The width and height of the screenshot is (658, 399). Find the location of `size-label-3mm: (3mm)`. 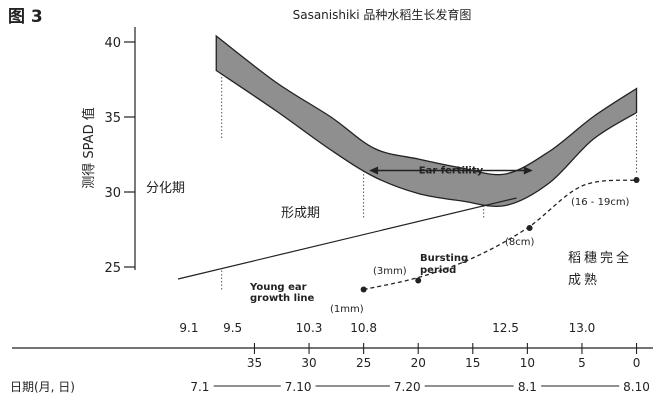

size-label-3mm: (3mm) is located at coordinates (390, 271).